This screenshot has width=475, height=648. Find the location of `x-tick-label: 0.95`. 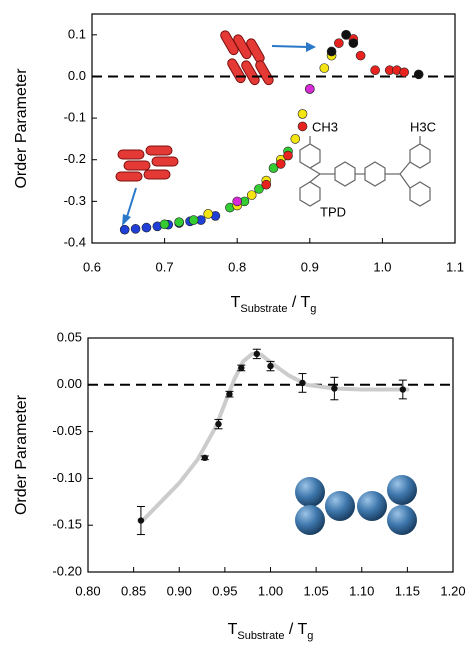

x-tick-label: 0.95 is located at coordinates (224, 590).